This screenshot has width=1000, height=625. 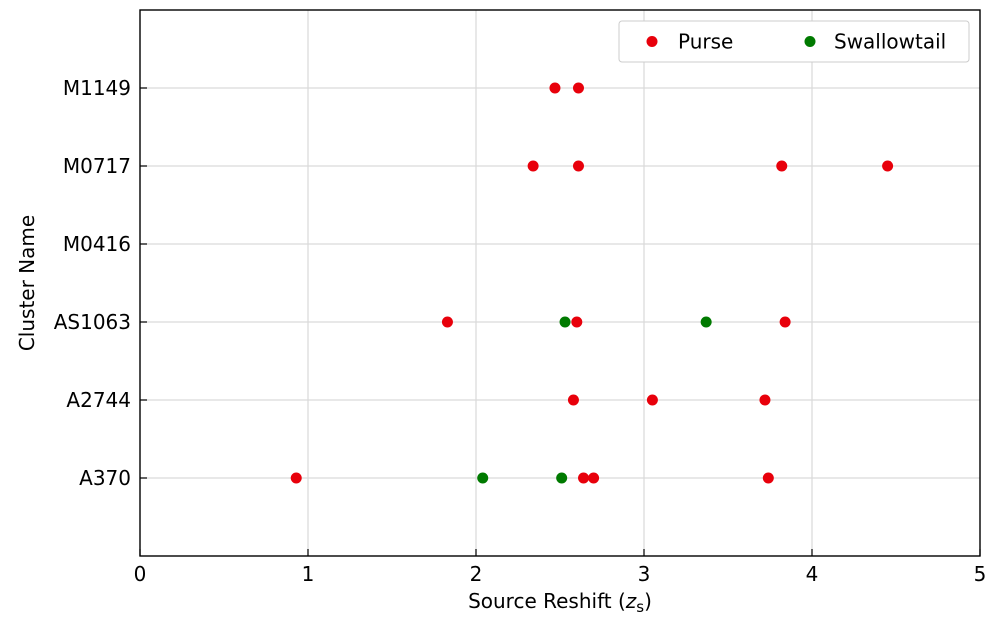 I want to click on x-tick-label: 1, so click(x=308, y=574).